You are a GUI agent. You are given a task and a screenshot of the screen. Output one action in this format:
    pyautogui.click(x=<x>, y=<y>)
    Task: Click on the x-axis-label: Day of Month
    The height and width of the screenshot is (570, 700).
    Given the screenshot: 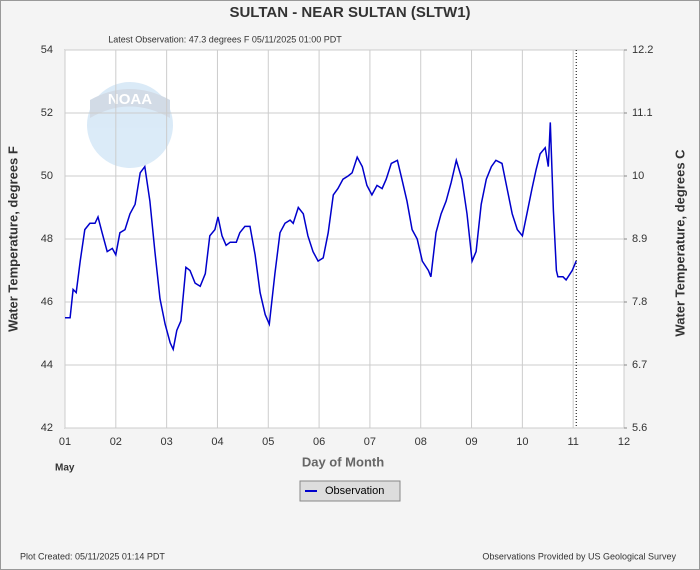 What is the action you would take?
    pyautogui.click(x=343, y=461)
    